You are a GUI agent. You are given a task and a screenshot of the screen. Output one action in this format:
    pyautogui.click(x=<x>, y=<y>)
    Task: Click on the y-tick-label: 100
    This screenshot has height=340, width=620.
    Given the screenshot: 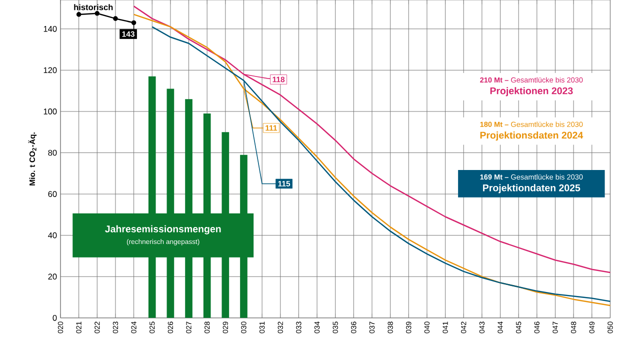 What is the action you would take?
    pyautogui.click(x=50, y=111)
    